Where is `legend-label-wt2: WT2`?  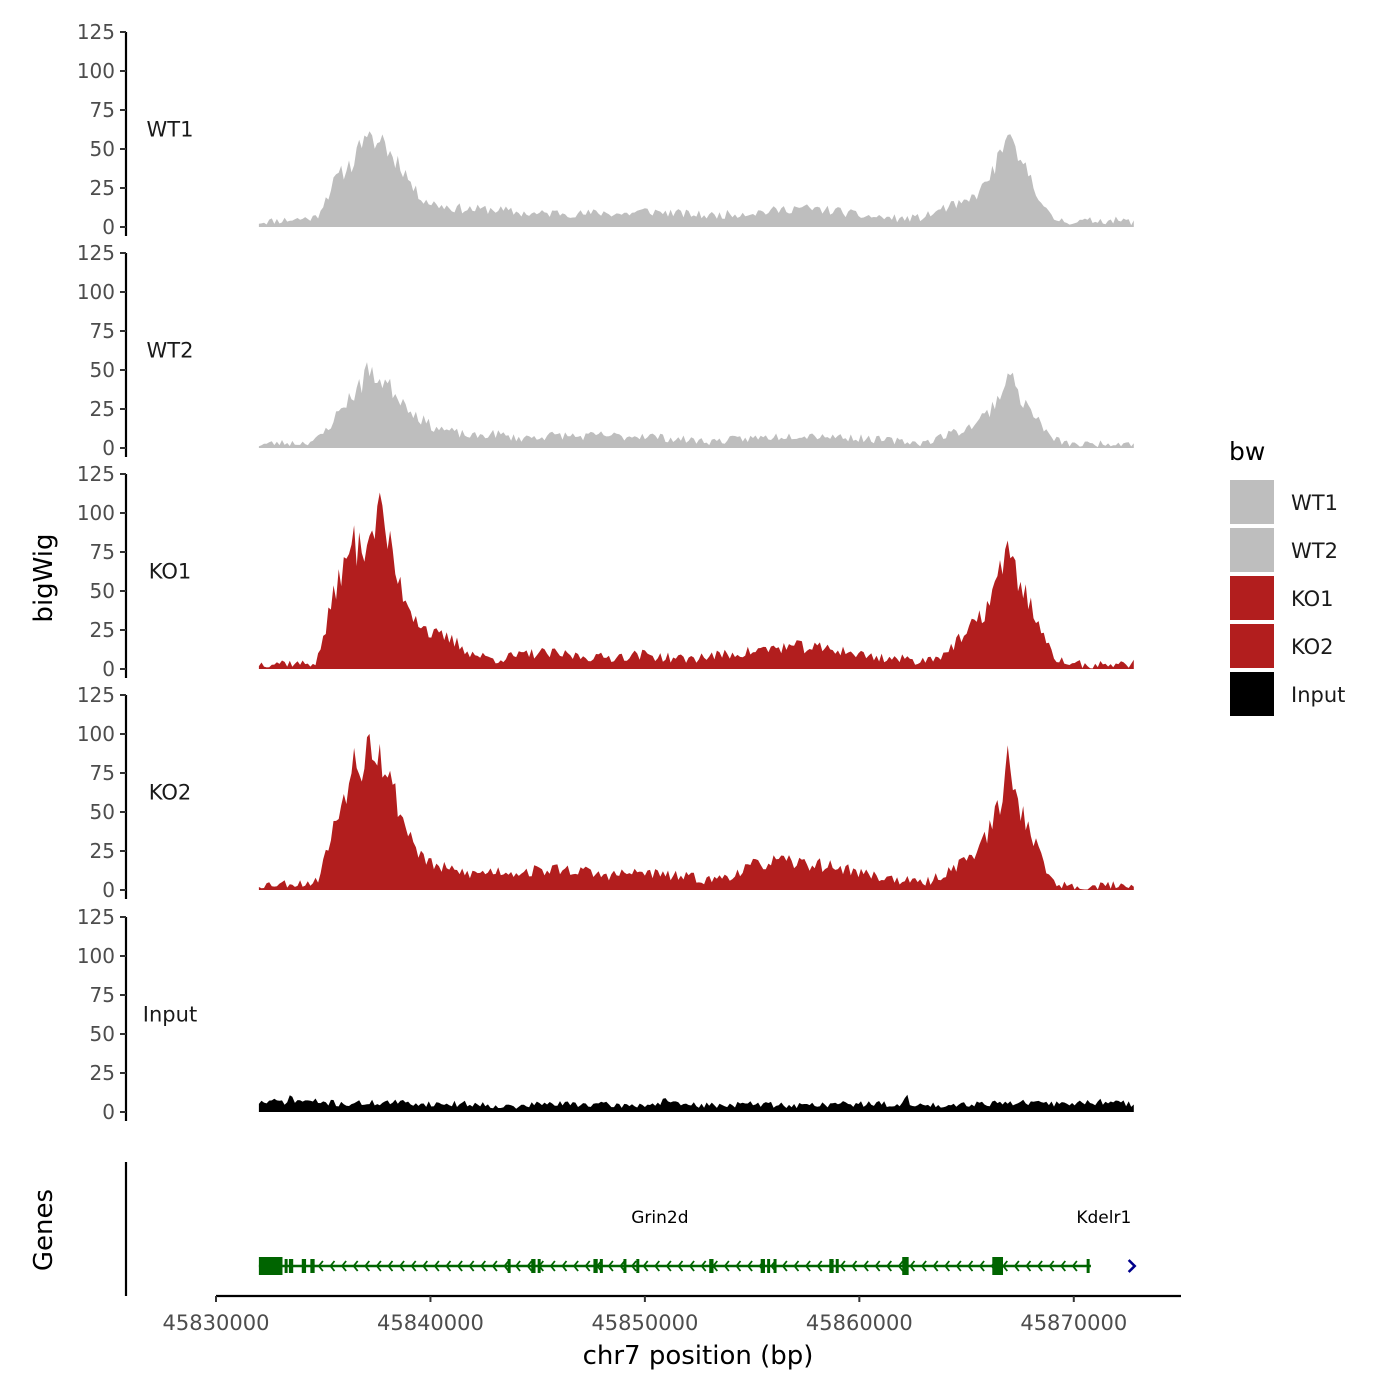
legend-label-wt2: WT2 is located at coordinates (1314, 551).